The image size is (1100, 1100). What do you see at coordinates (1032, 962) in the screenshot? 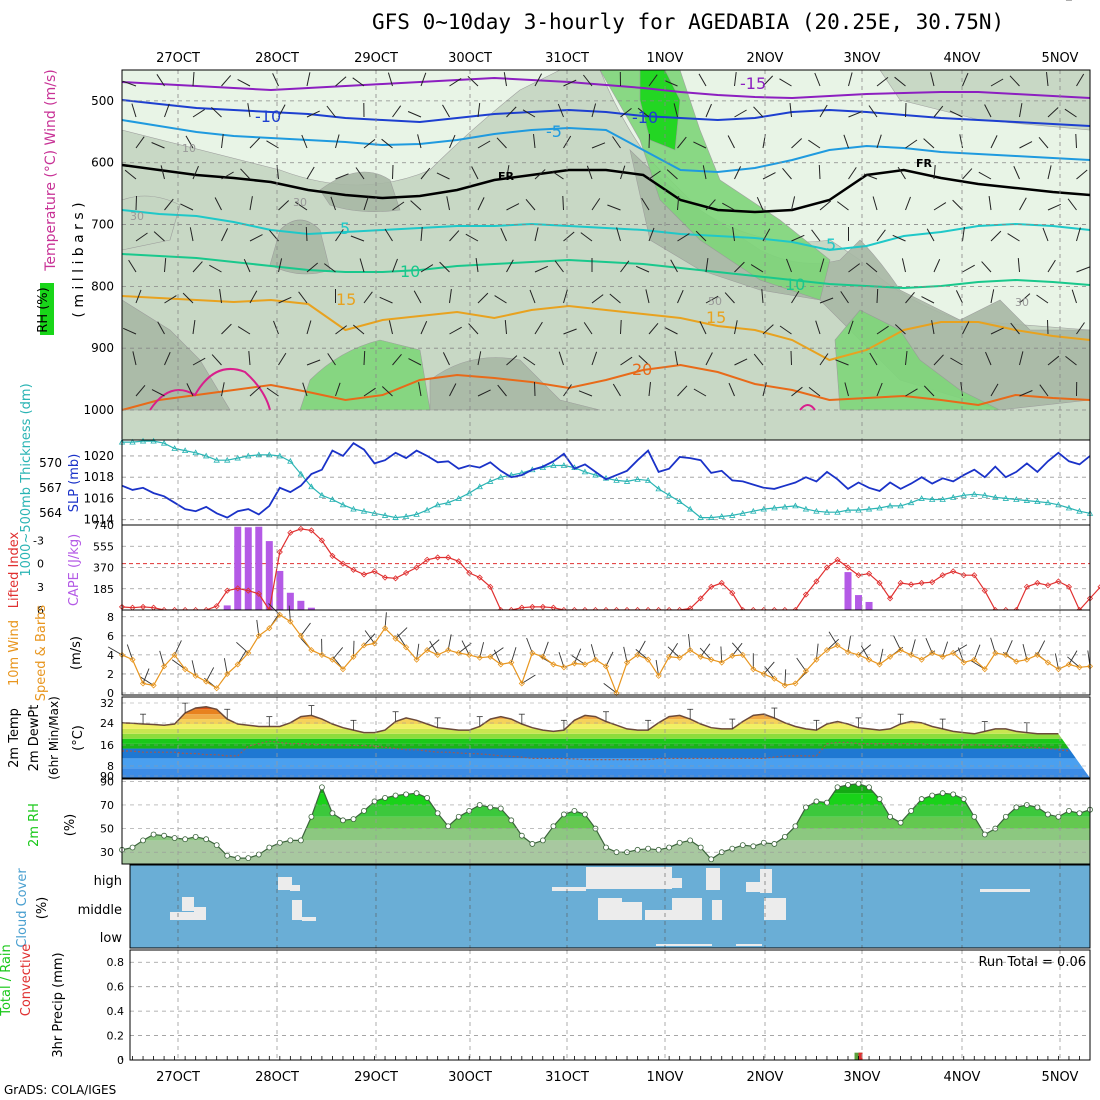
I see `run-total-label: Run Total = 0.06` at bounding box center [1032, 962].